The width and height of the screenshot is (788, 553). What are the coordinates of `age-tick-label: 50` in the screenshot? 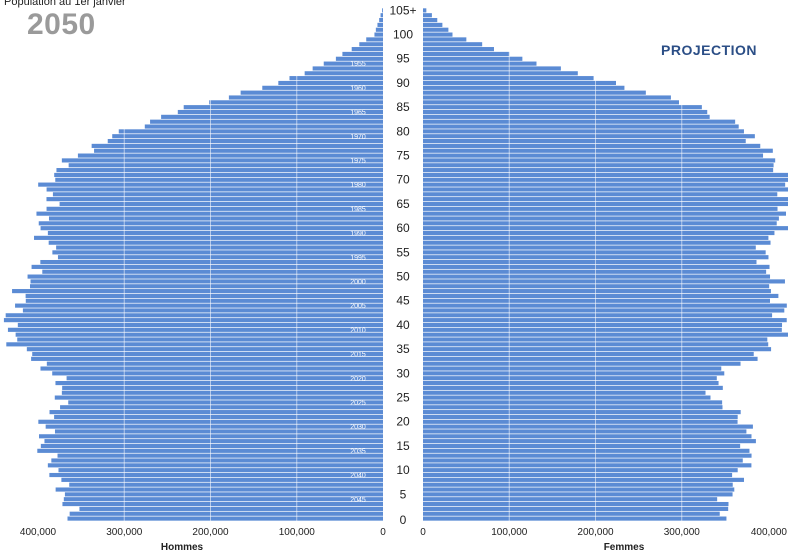 It's located at (403, 277).